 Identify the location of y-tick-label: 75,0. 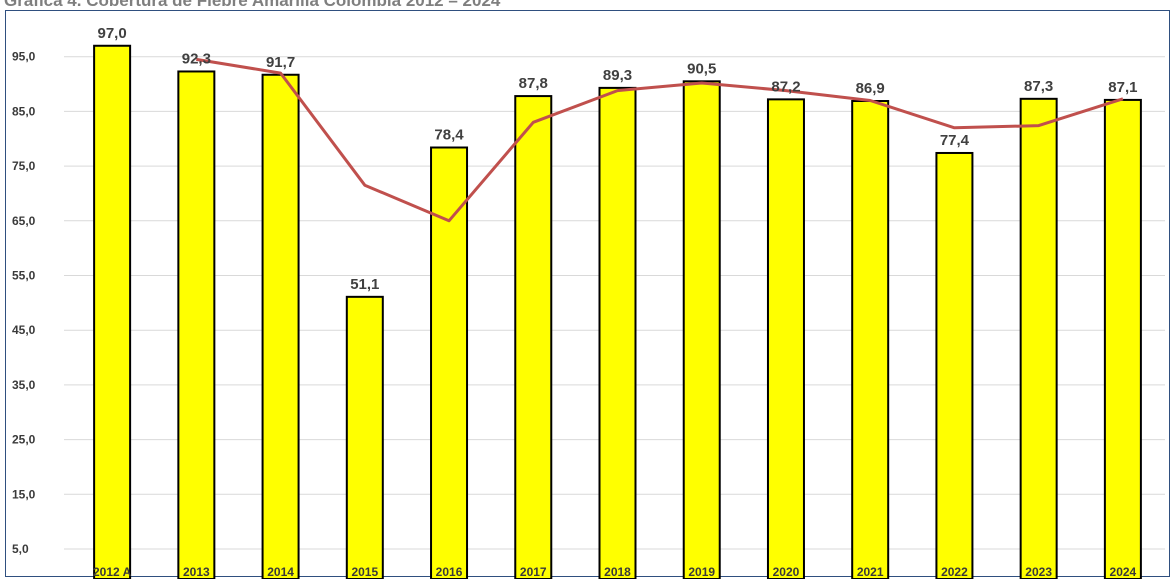
(24, 166).